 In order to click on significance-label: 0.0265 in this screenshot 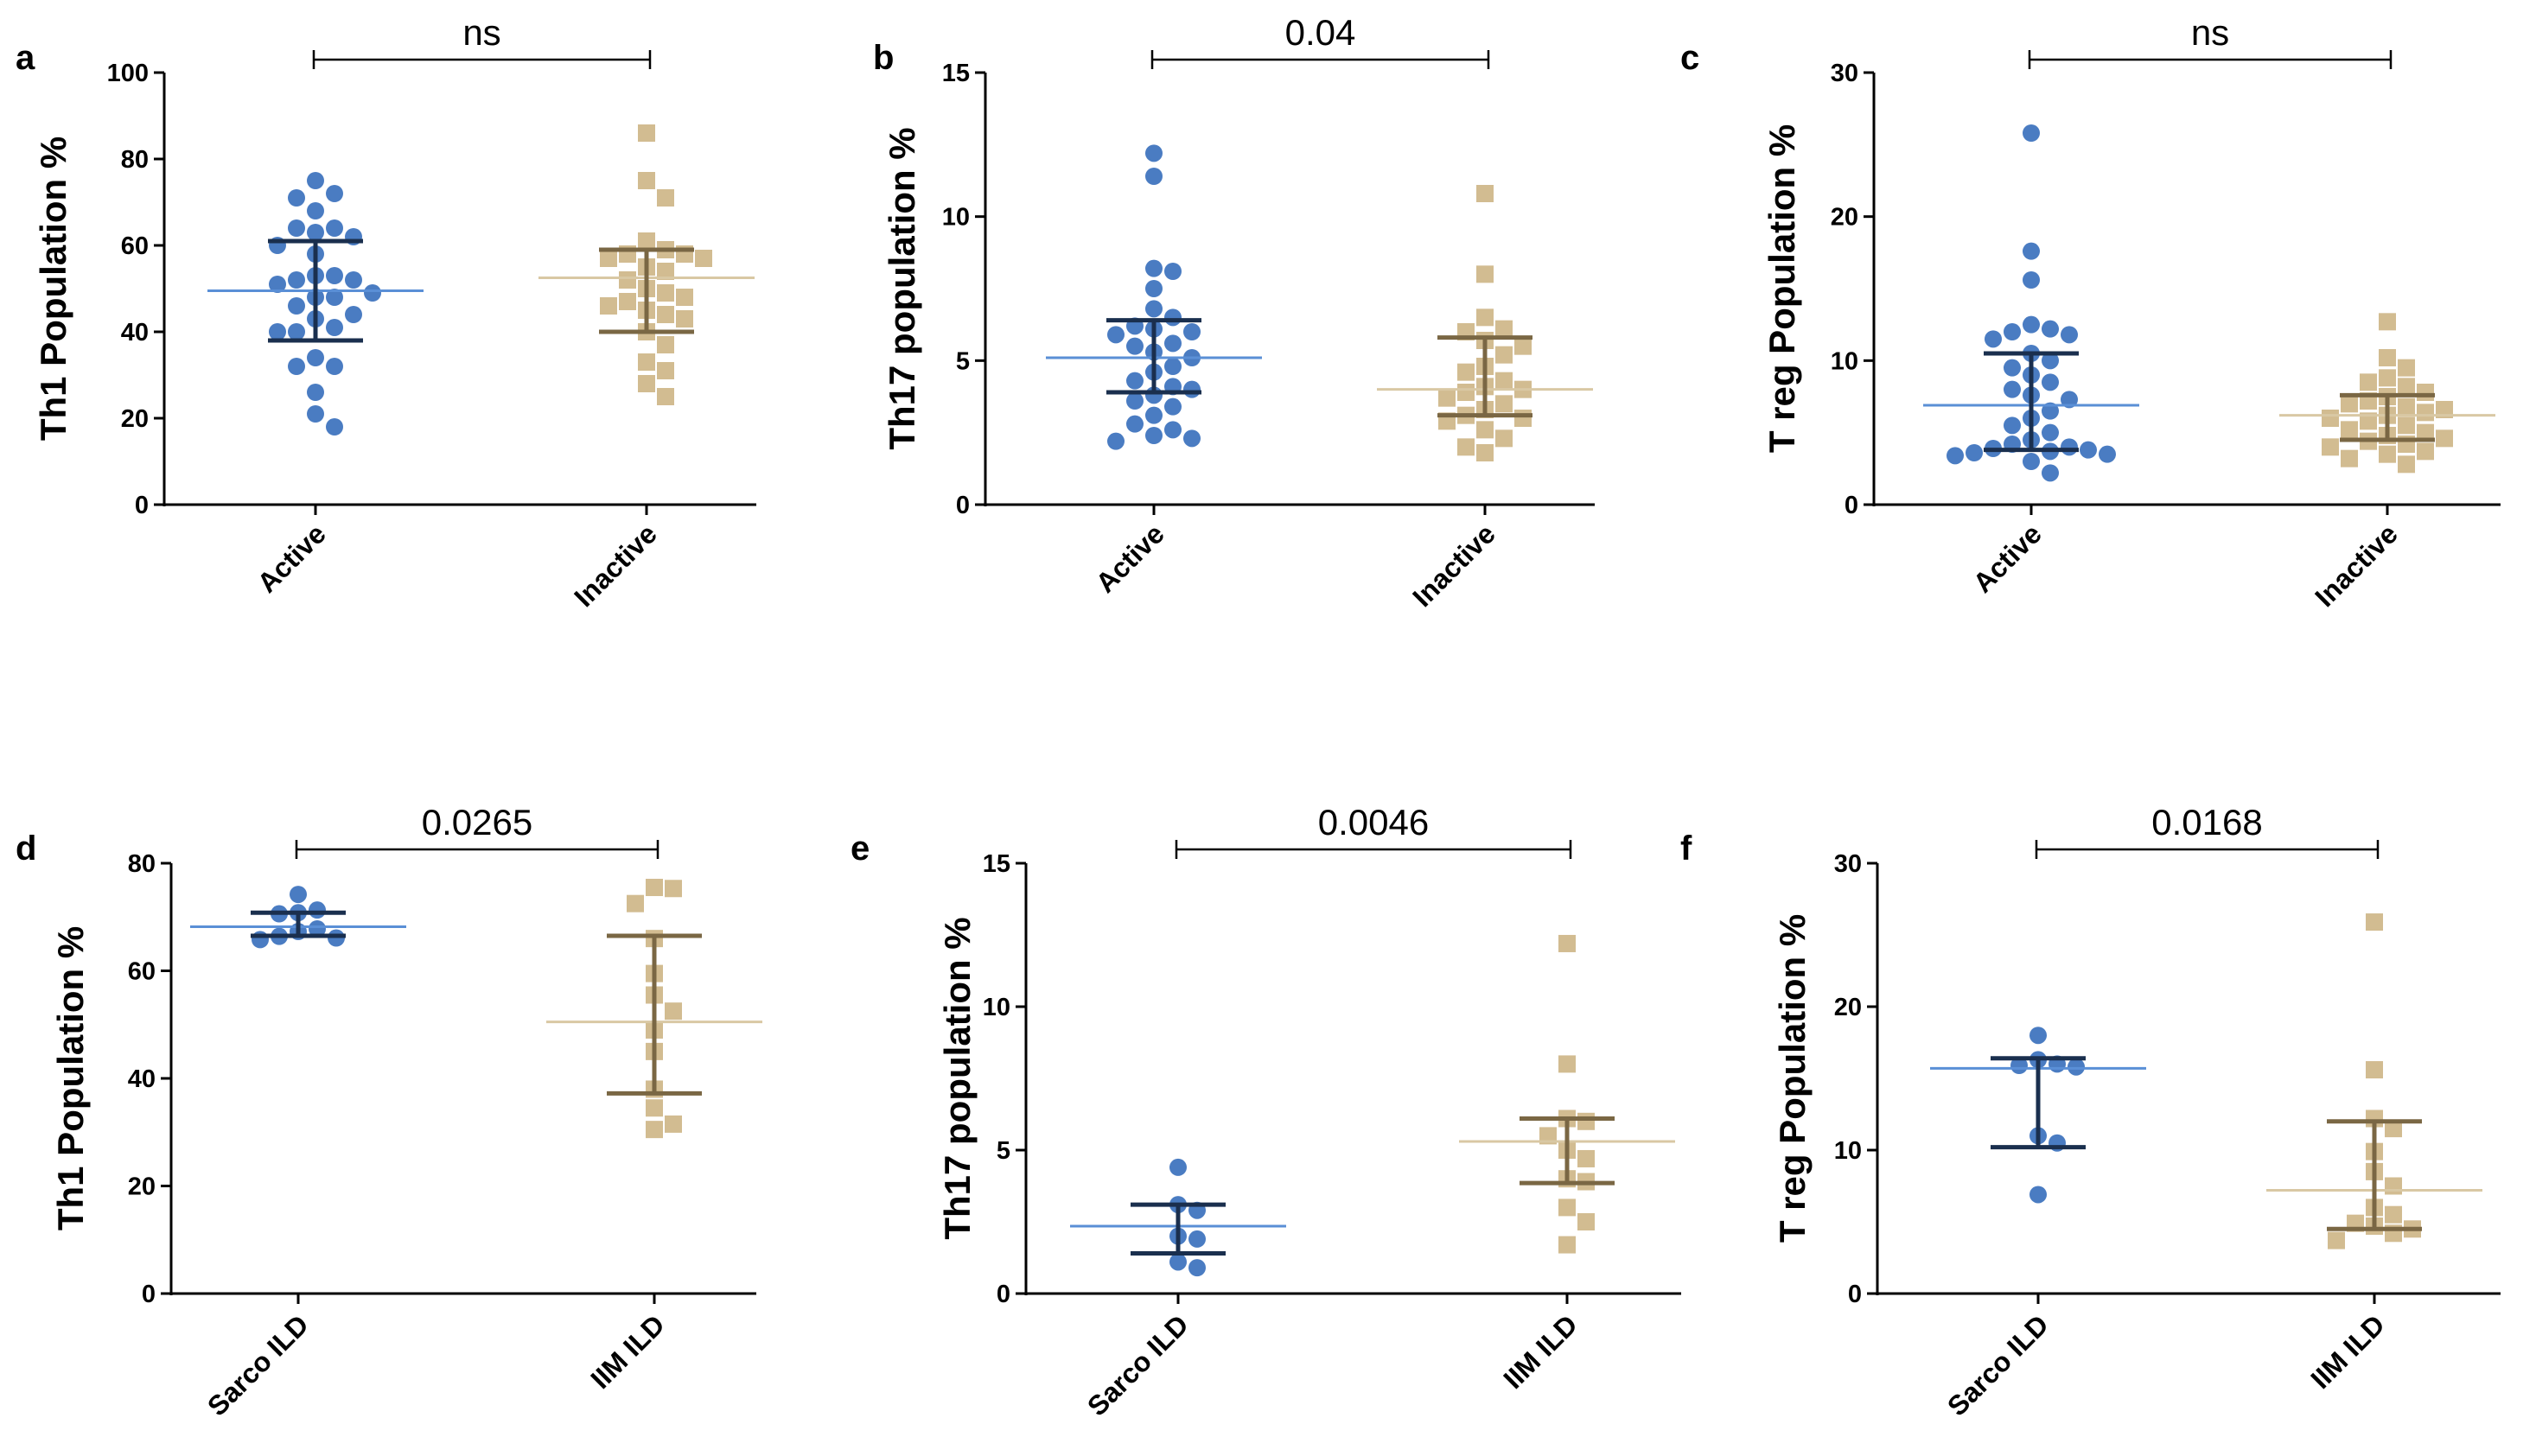, I will do `click(477, 822)`.